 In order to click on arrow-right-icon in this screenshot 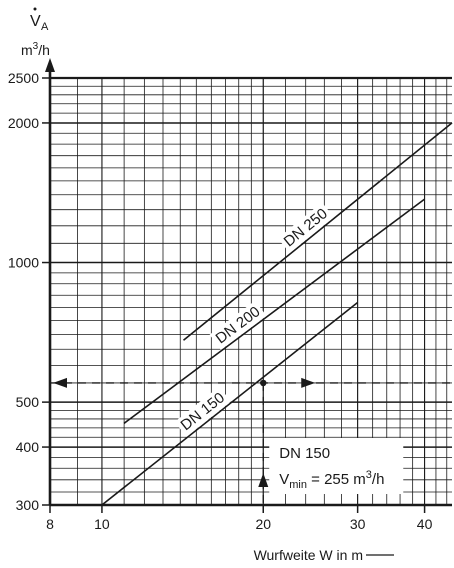, I will do `click(308, 382)`.